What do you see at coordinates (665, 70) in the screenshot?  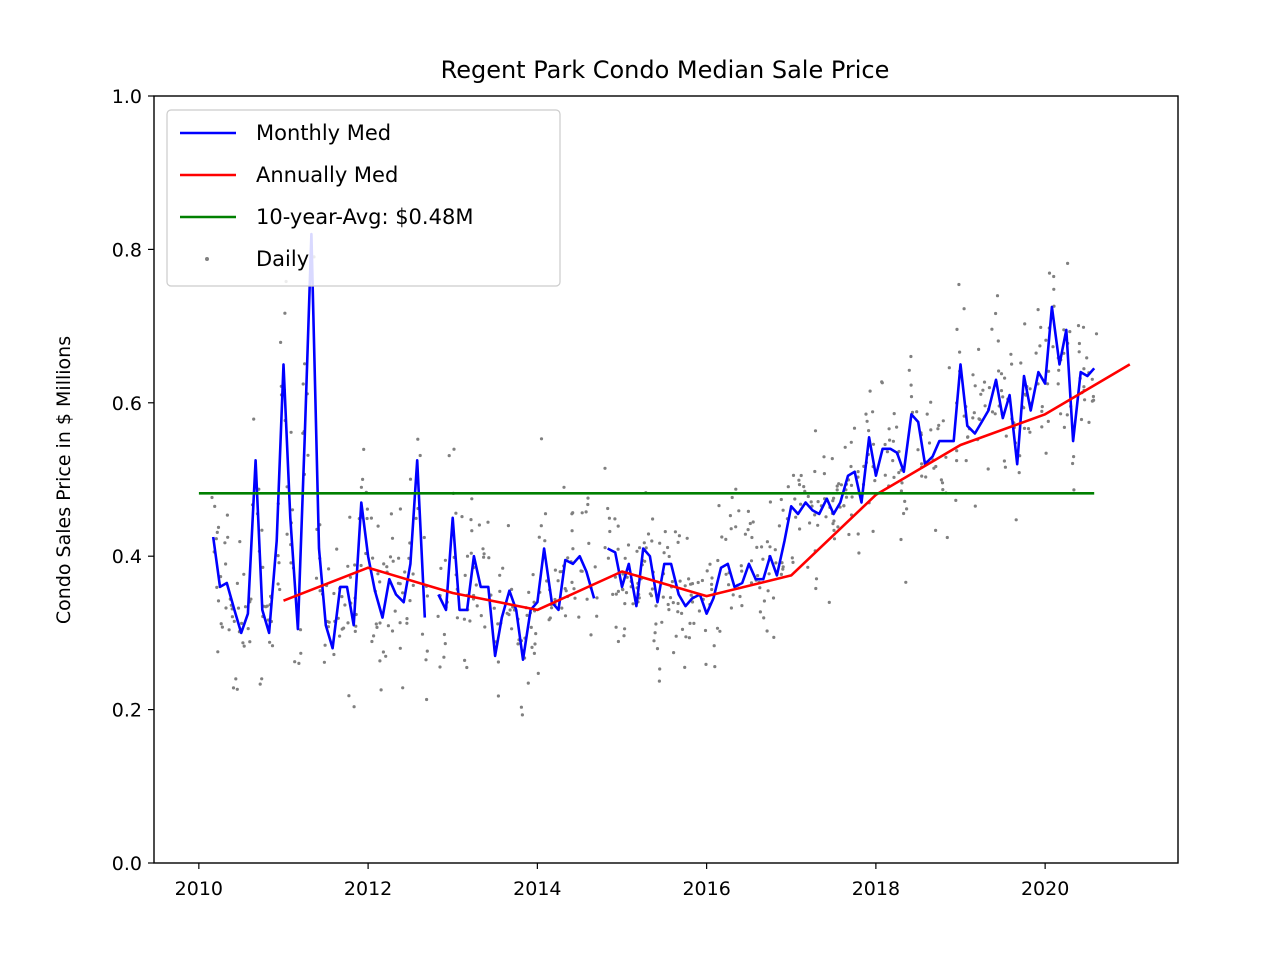 I see `chart-title: Regent Park Condo Median Sale Price` at bounding box center [665, 70].